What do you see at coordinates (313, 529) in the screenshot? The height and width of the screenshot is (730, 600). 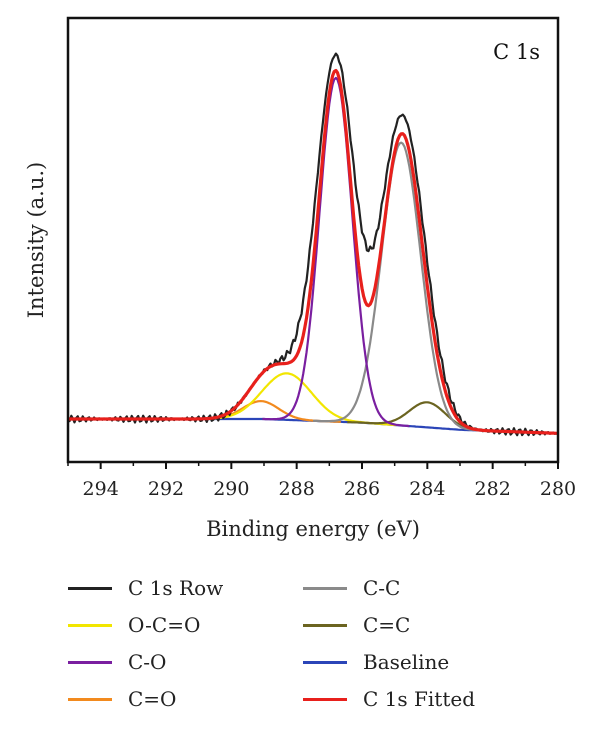 I see `x-axis-label: Binding energy (eV)` at bounding box center [313, 529].